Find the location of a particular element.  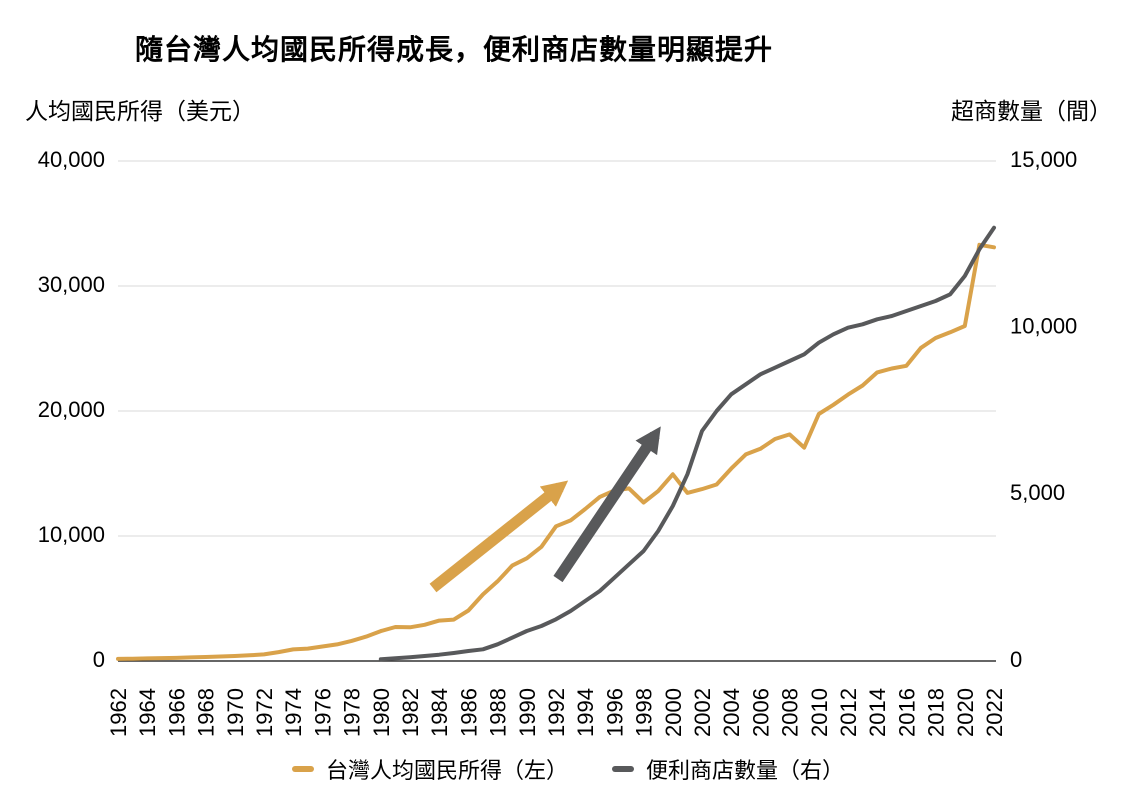

right-axis-tick-label: 0 is located at coordinates (1016, 659).